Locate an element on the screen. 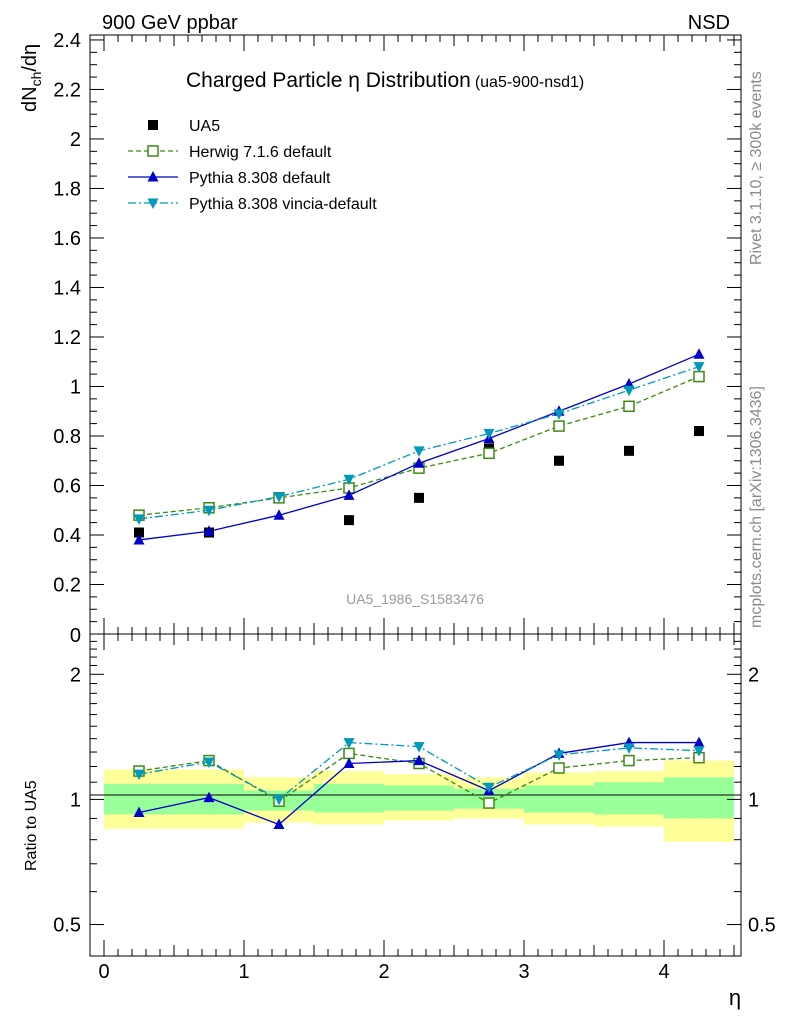 The width and height of the screenshot is (786, 1024). legend-label: Pythia 8.308 vincia-default is located at coordinates (283, 204).